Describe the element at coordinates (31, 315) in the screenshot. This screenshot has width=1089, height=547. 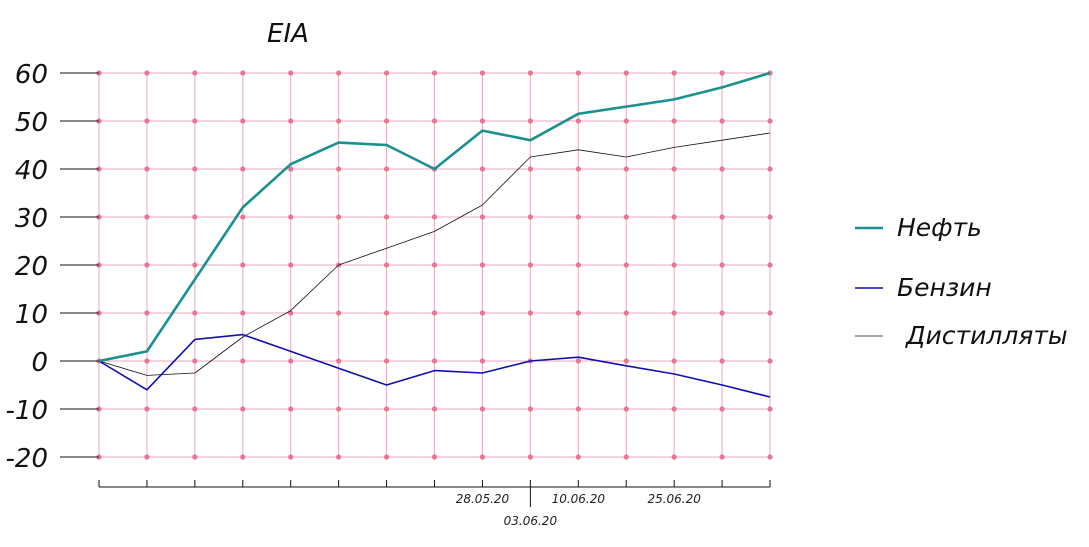
I see `y-tick-label: 10` at that location.